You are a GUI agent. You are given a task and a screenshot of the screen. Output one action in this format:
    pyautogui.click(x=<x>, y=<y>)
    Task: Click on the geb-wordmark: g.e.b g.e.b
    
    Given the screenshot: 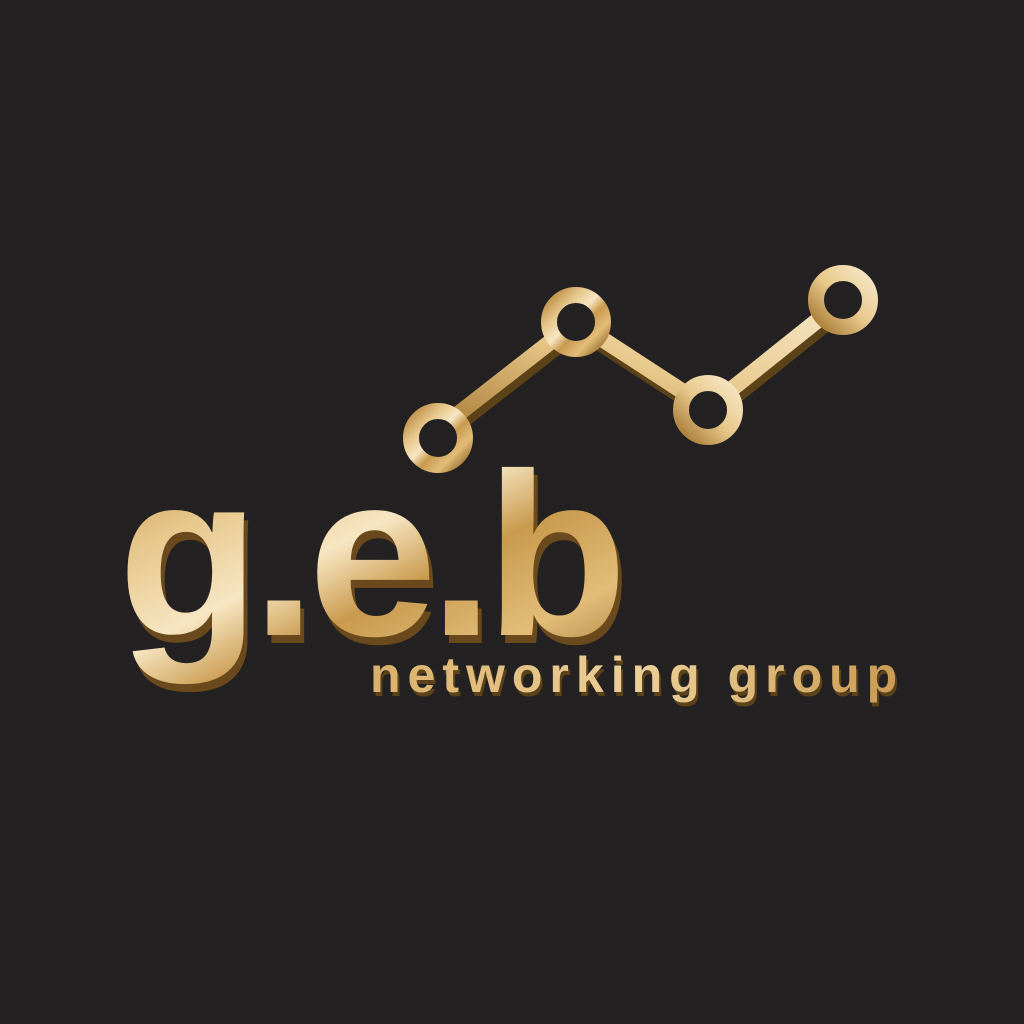 What is the action you would take?
    pyautogui.click(x=374, y=559)
    